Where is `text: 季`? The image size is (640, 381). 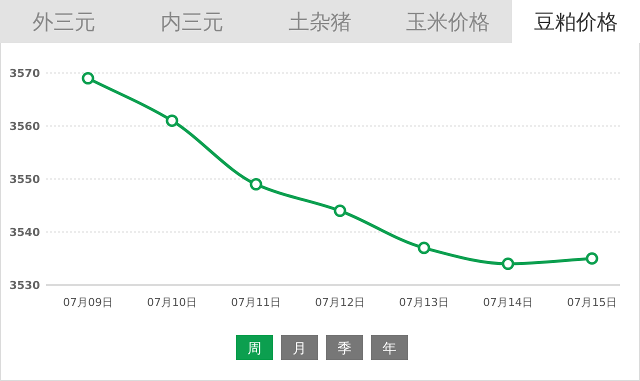
text: 季 is located at coordinates (345, 349).